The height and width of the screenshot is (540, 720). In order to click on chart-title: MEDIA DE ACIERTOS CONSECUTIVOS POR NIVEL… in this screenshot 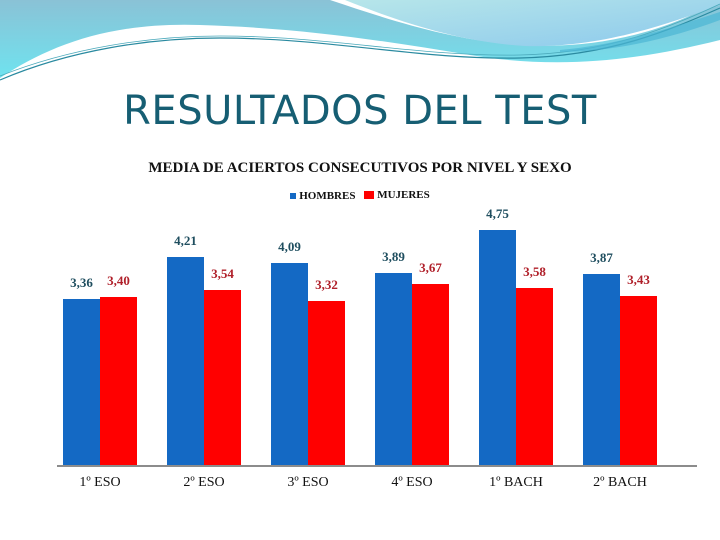, I will do `click(360, 168)`.